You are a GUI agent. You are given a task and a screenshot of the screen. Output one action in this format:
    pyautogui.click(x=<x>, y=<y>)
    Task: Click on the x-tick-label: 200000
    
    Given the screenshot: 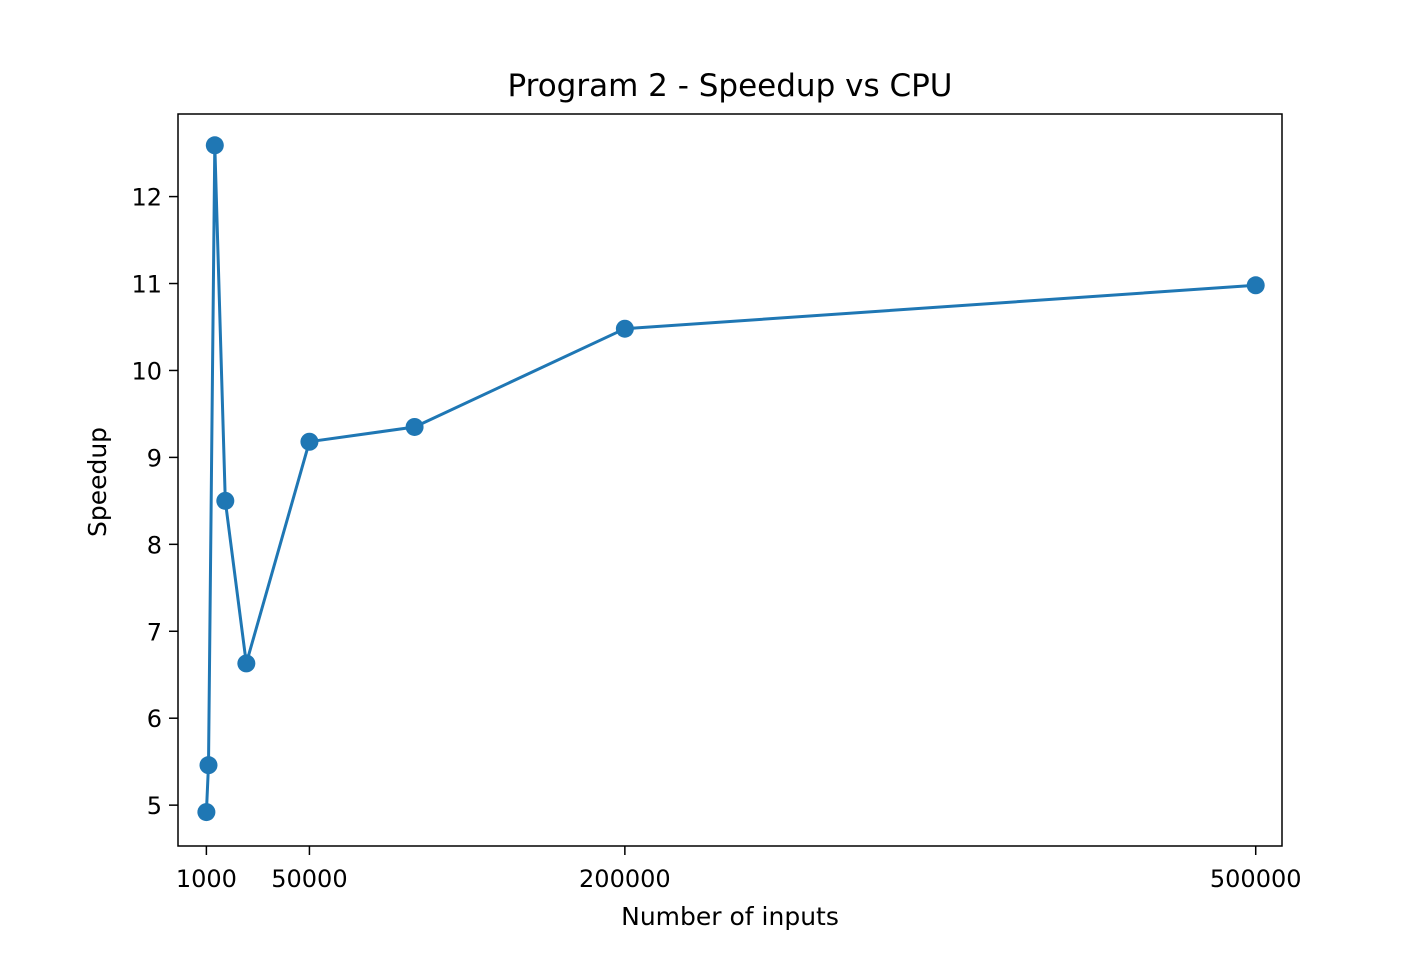 What is the action you would take?
    pyautogui.click(x=625, y=879)
    